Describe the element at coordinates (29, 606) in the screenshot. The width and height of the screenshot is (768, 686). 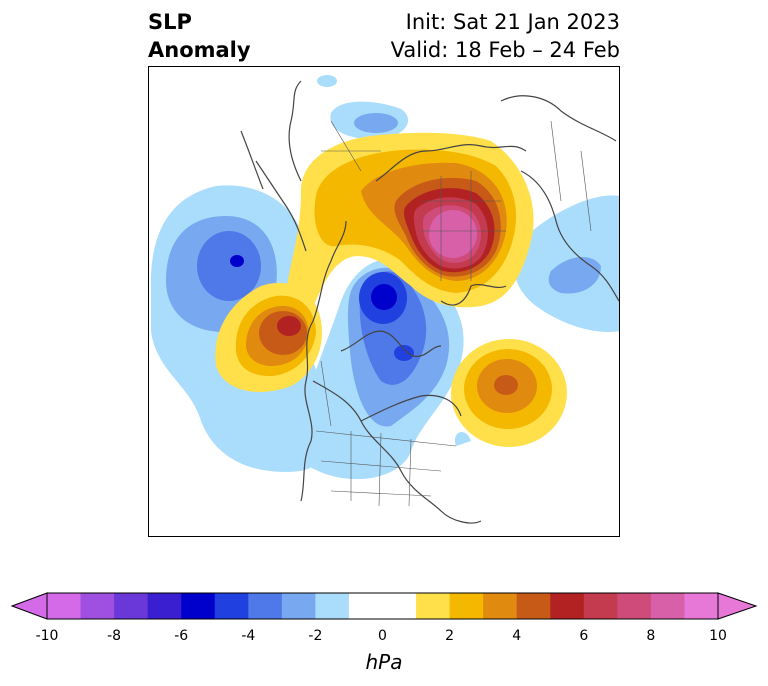
I see `colorbar-min-extend` at that location.